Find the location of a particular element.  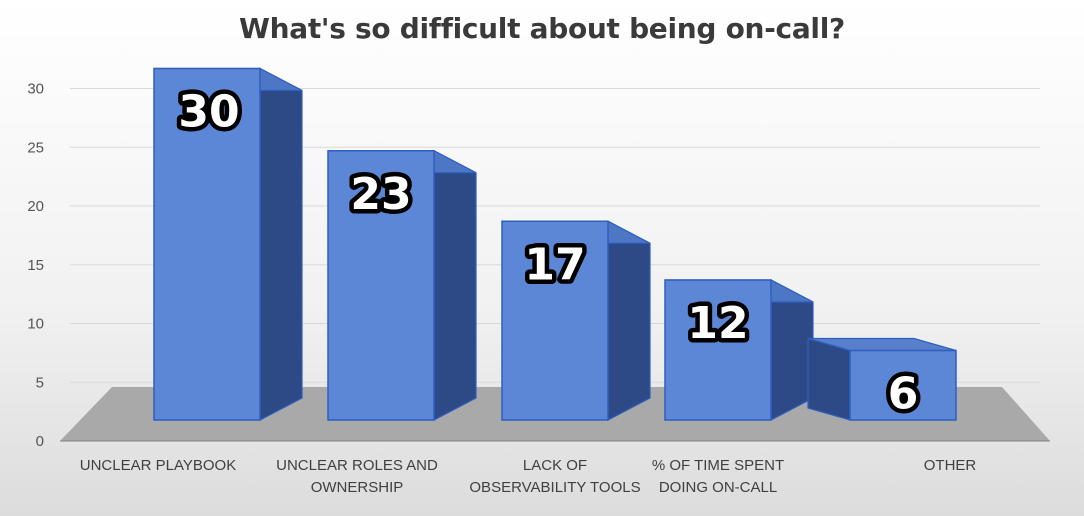

category-label: OTHER is located at coordinates (950, 465).